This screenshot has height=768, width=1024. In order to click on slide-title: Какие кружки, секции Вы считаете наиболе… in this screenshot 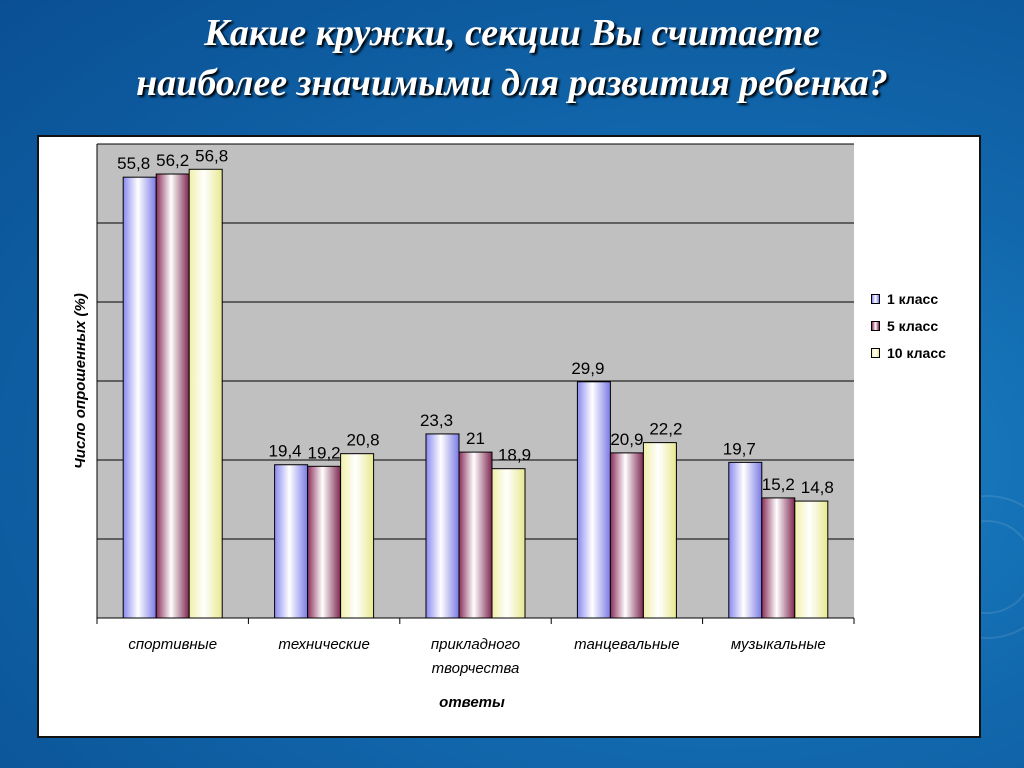, I will do `click(512, 58)`.